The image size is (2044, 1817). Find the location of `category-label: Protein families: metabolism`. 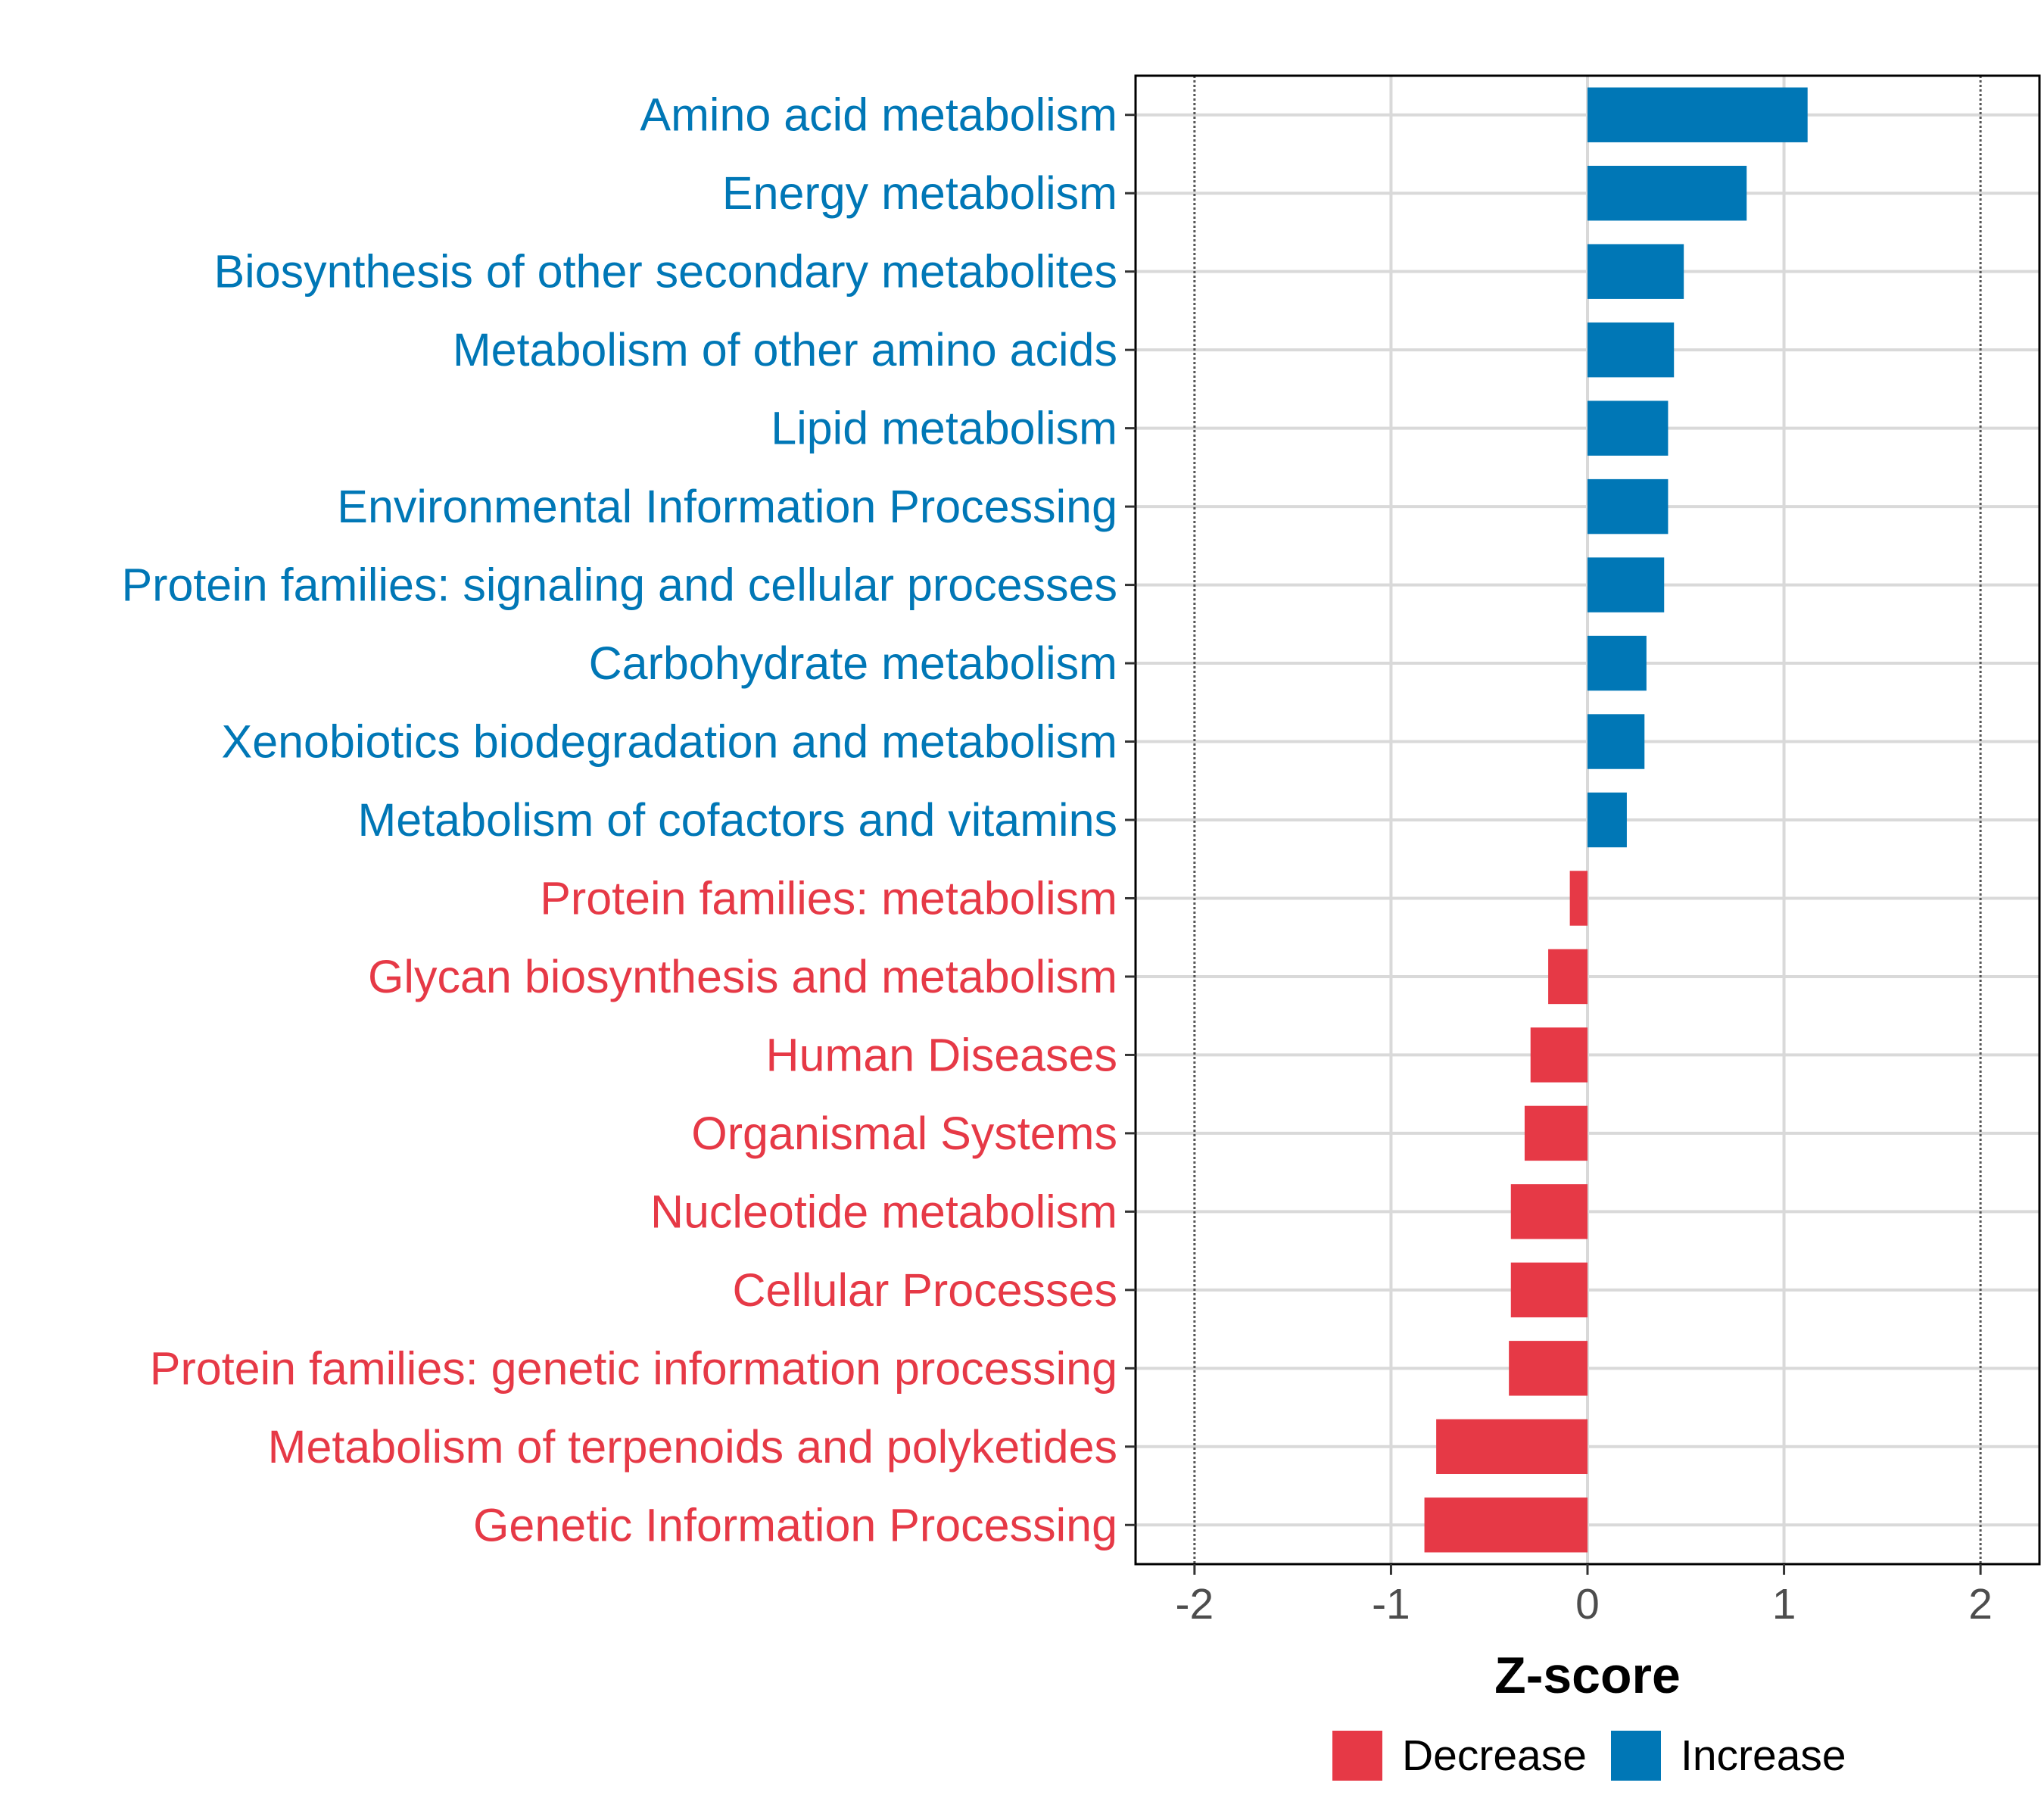

category-label: Protein families: metabolism is located at coordinates (828, 898).